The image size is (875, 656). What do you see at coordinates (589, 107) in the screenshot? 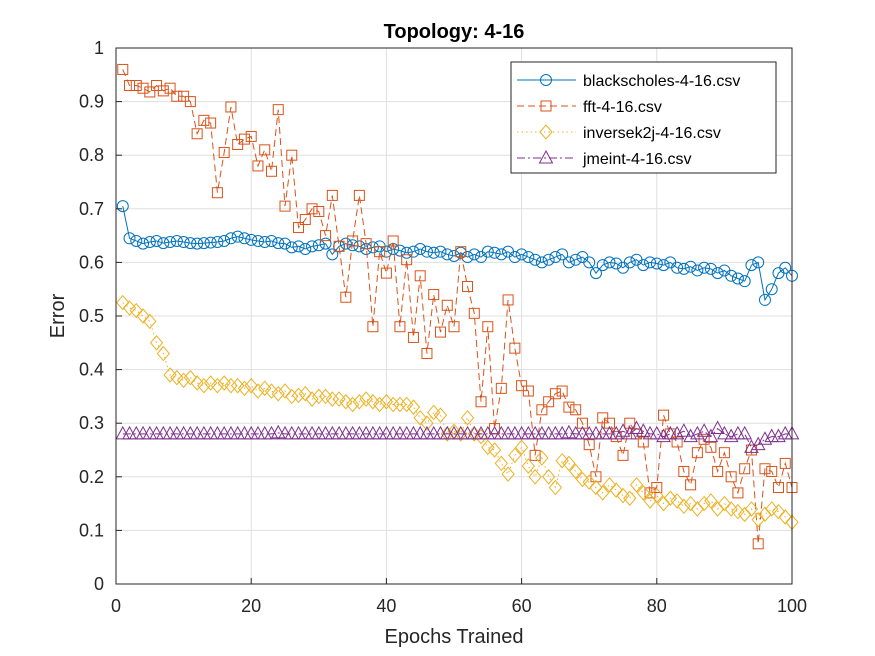
I see `legend-entry: fft-4-16.csv` at bounding box center [589, 107].